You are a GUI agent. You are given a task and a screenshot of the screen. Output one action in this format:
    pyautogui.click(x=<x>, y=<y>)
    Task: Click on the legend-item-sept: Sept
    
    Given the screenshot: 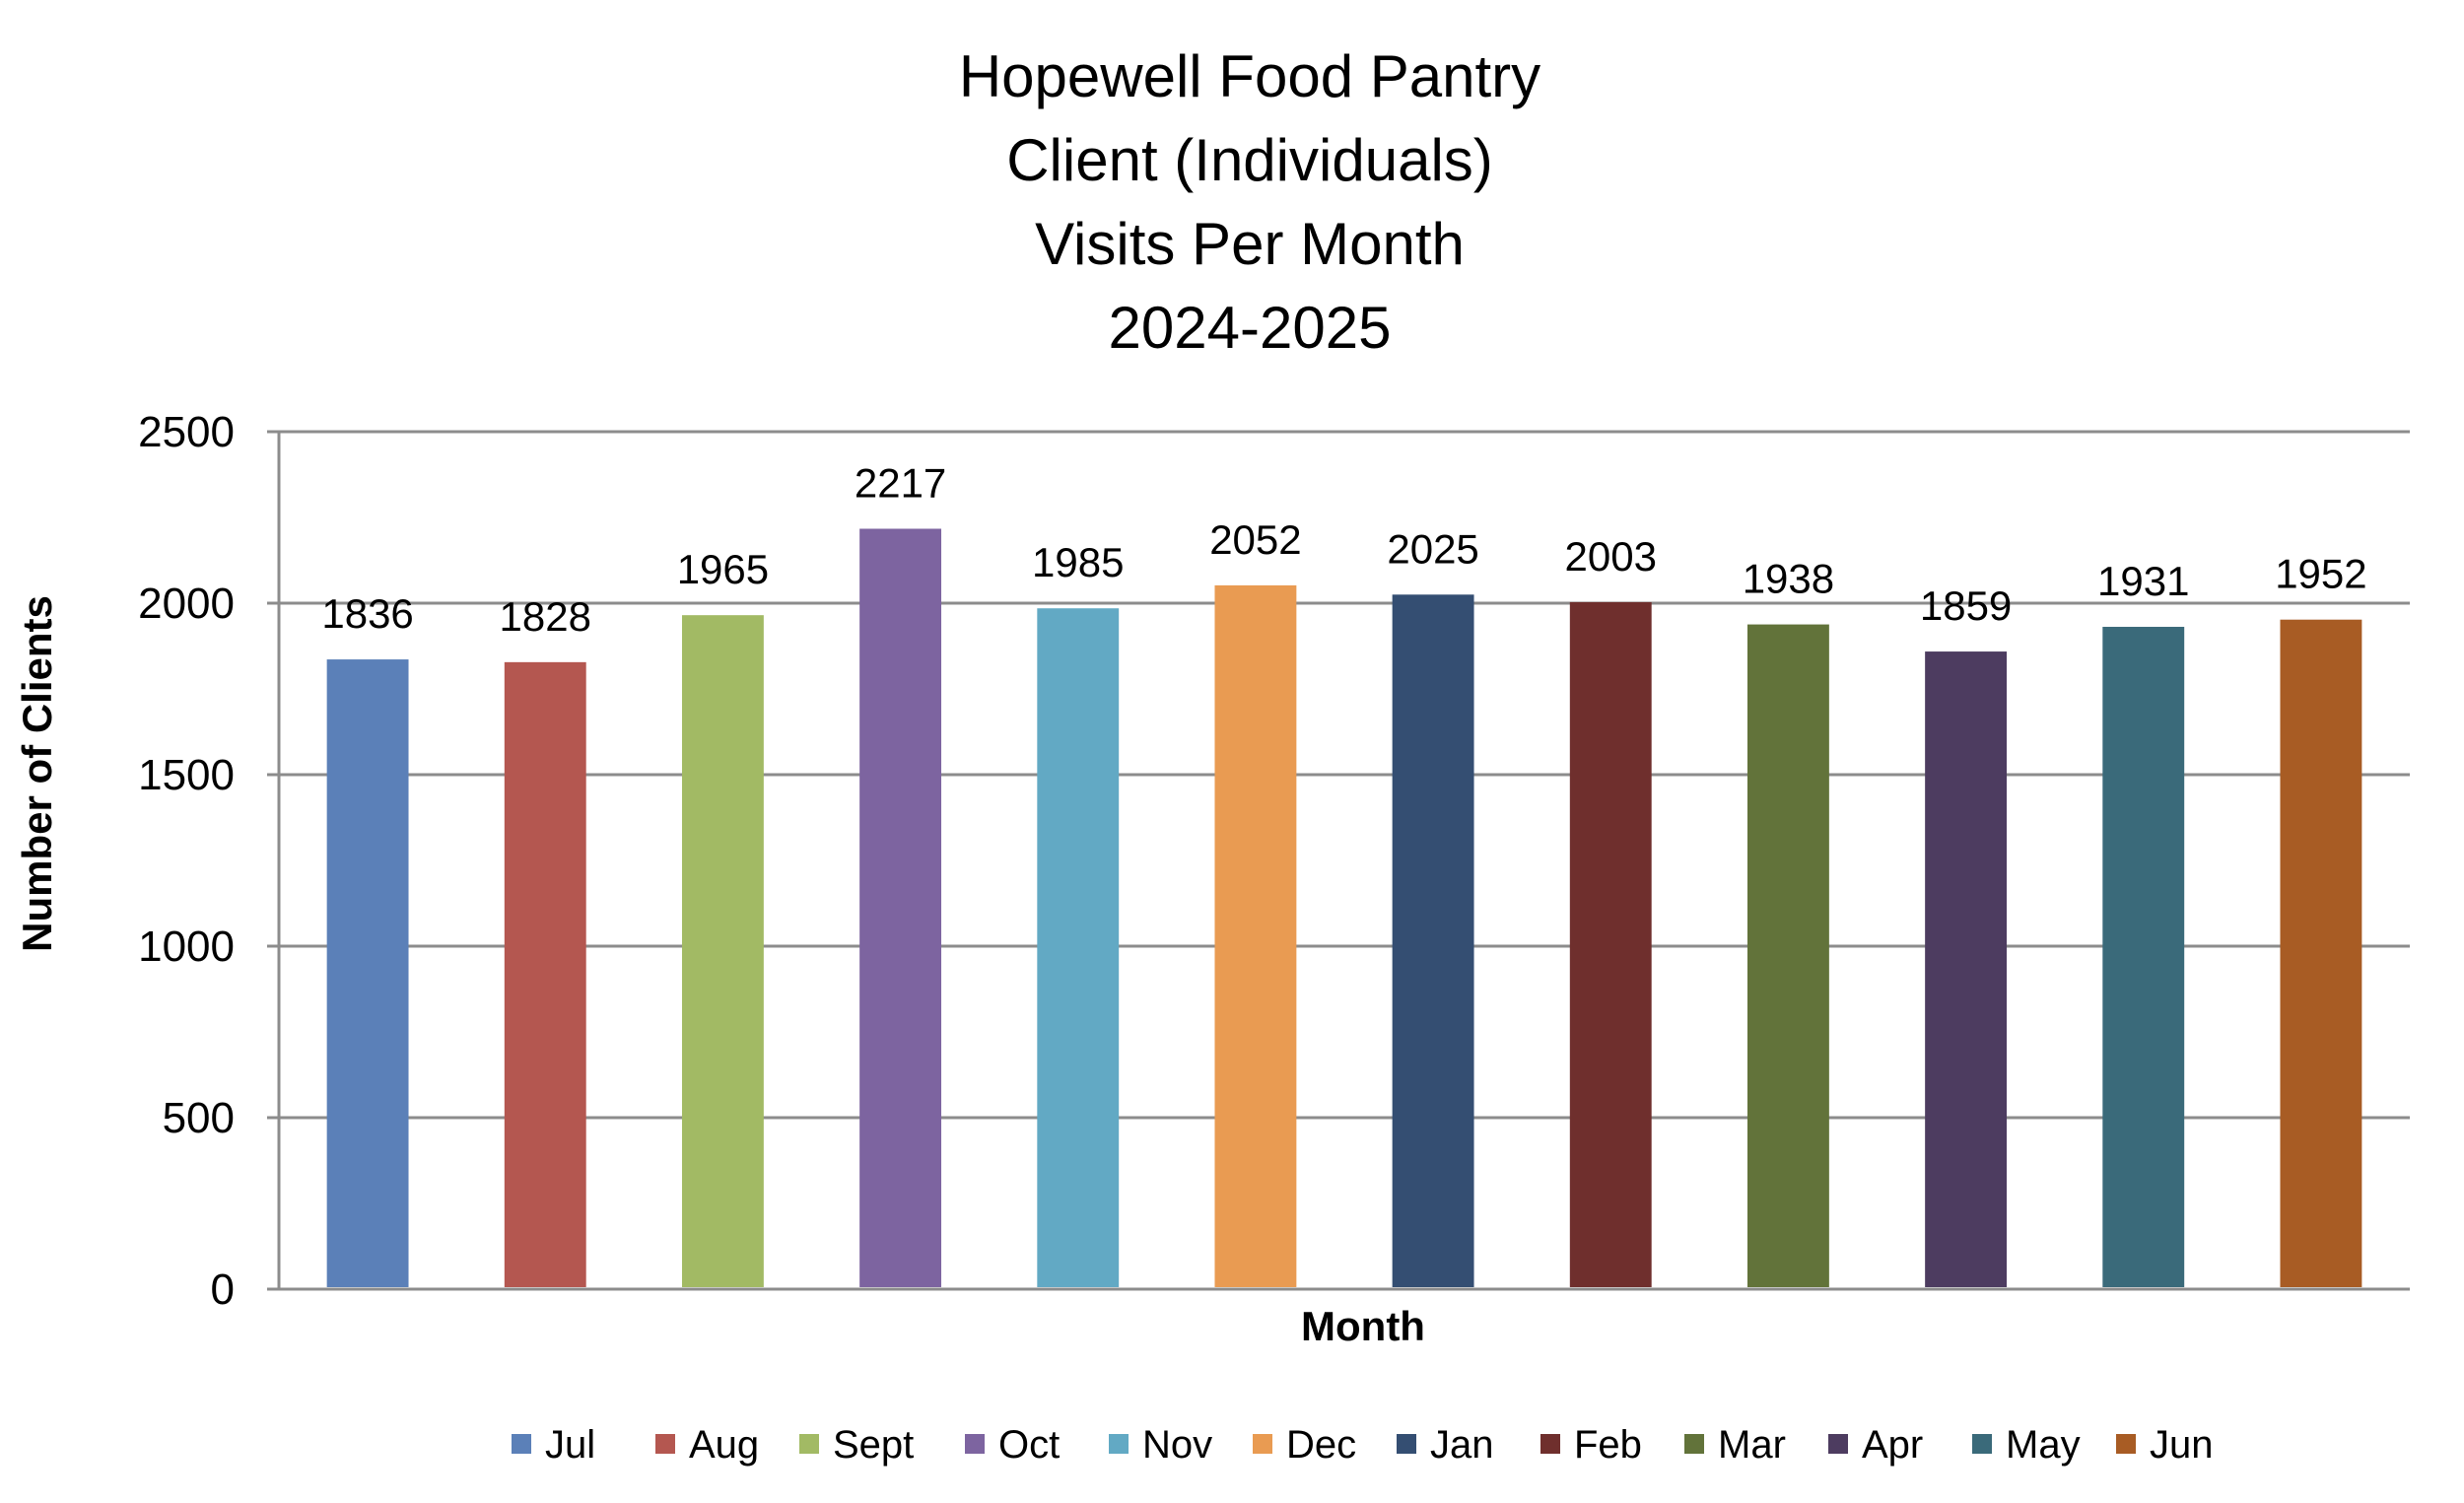 What is the action you would take?
    pyautogui.click(x=856, y=1445)
    